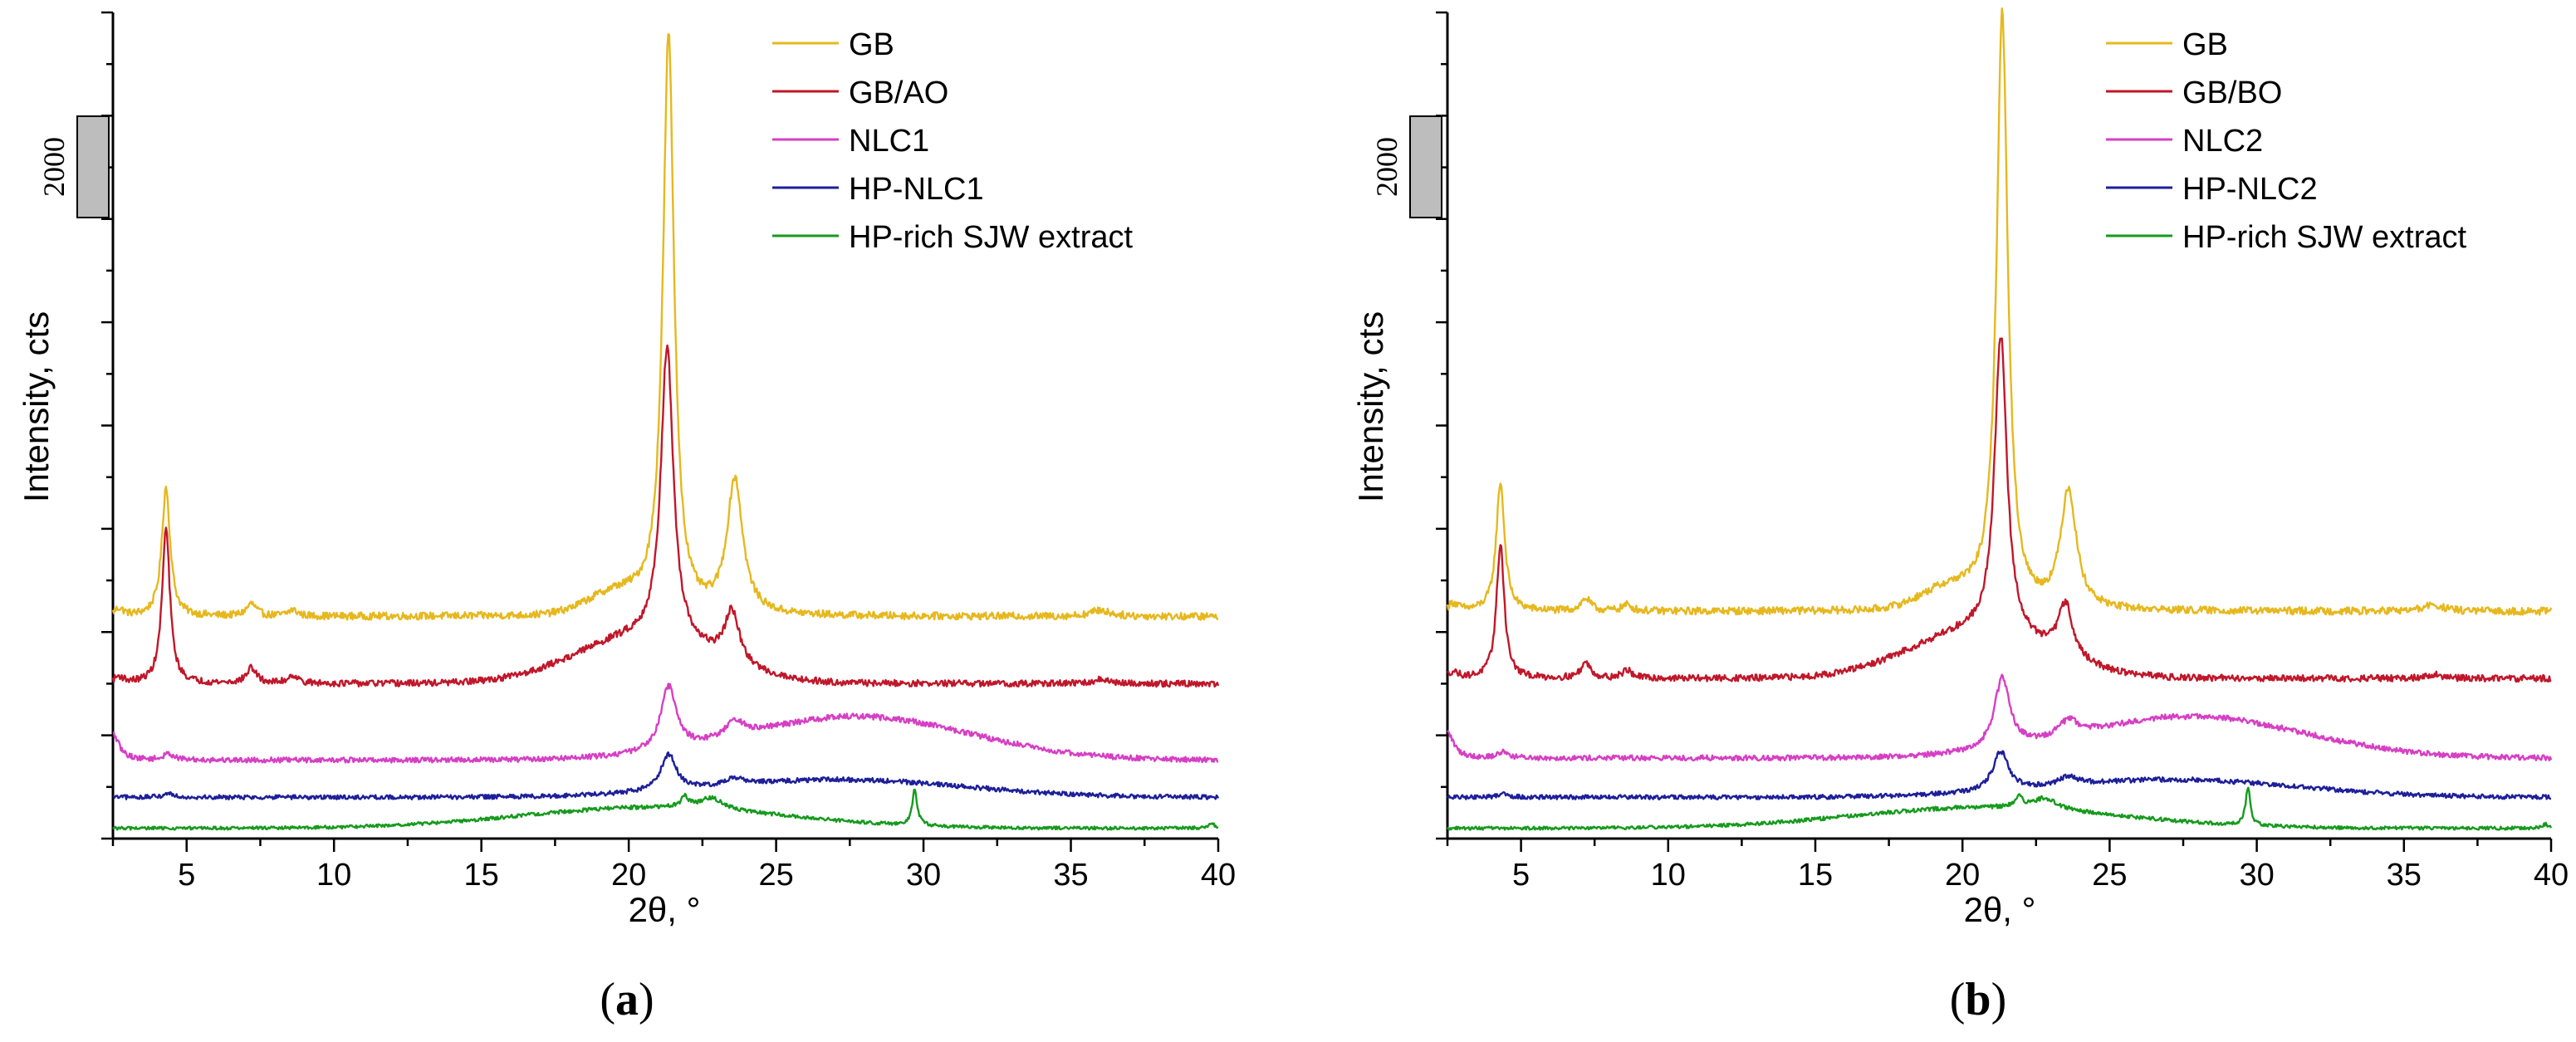 Image resolution: width=2576 pixels, height=1042 pixels. Describe the element at coordinates (2223, 141) in the screenshot. I see `legend-label-nlc2: NLC2` at that location.